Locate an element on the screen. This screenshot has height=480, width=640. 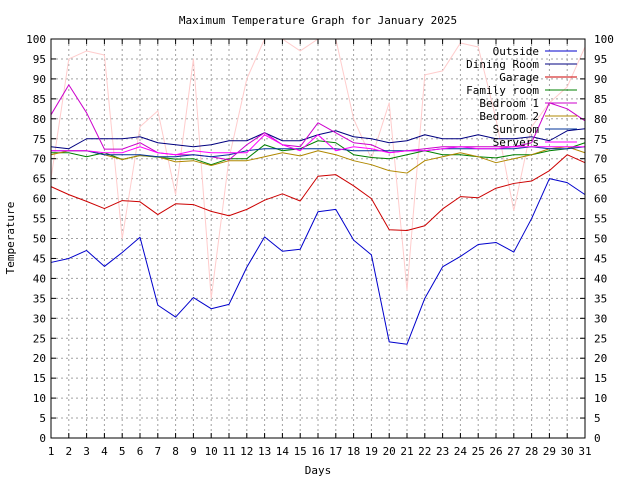
y-tick-label: 85 is located at coordinates (39, 99).